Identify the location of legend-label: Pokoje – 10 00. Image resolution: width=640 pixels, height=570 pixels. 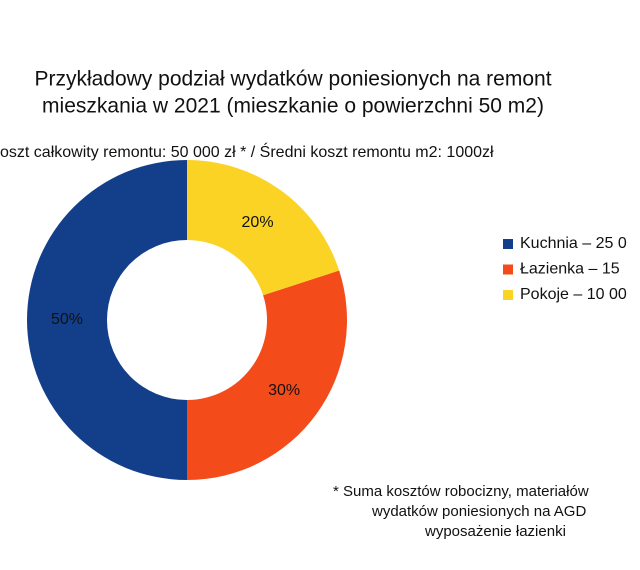
(573, 294).